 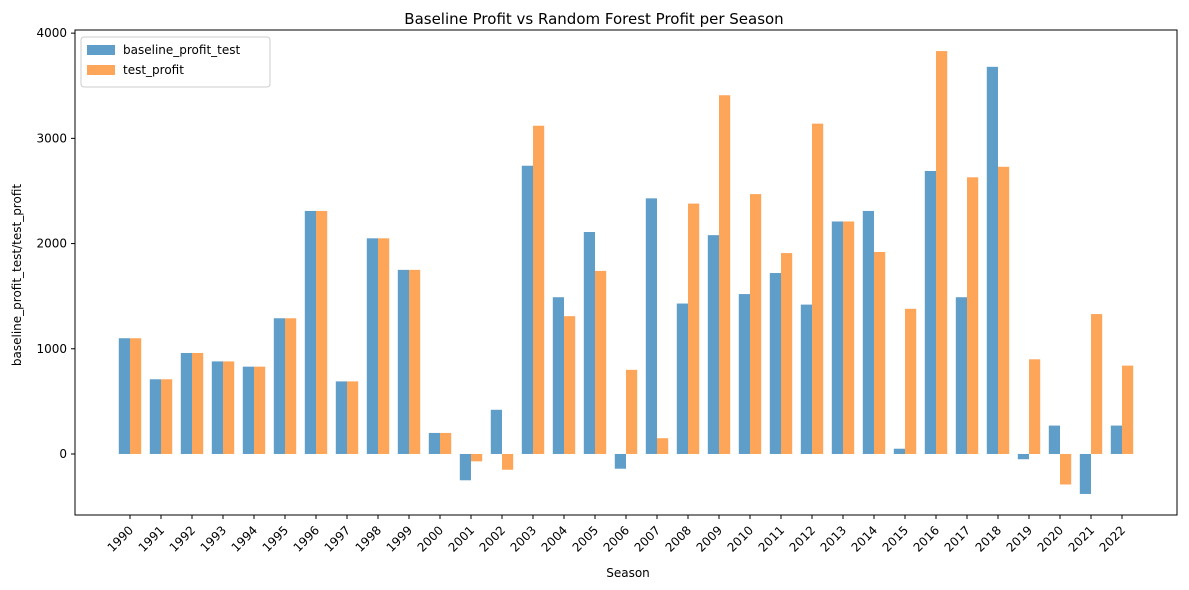 I want to click on bar-test_profit-1992, so click(x=198, y=403).